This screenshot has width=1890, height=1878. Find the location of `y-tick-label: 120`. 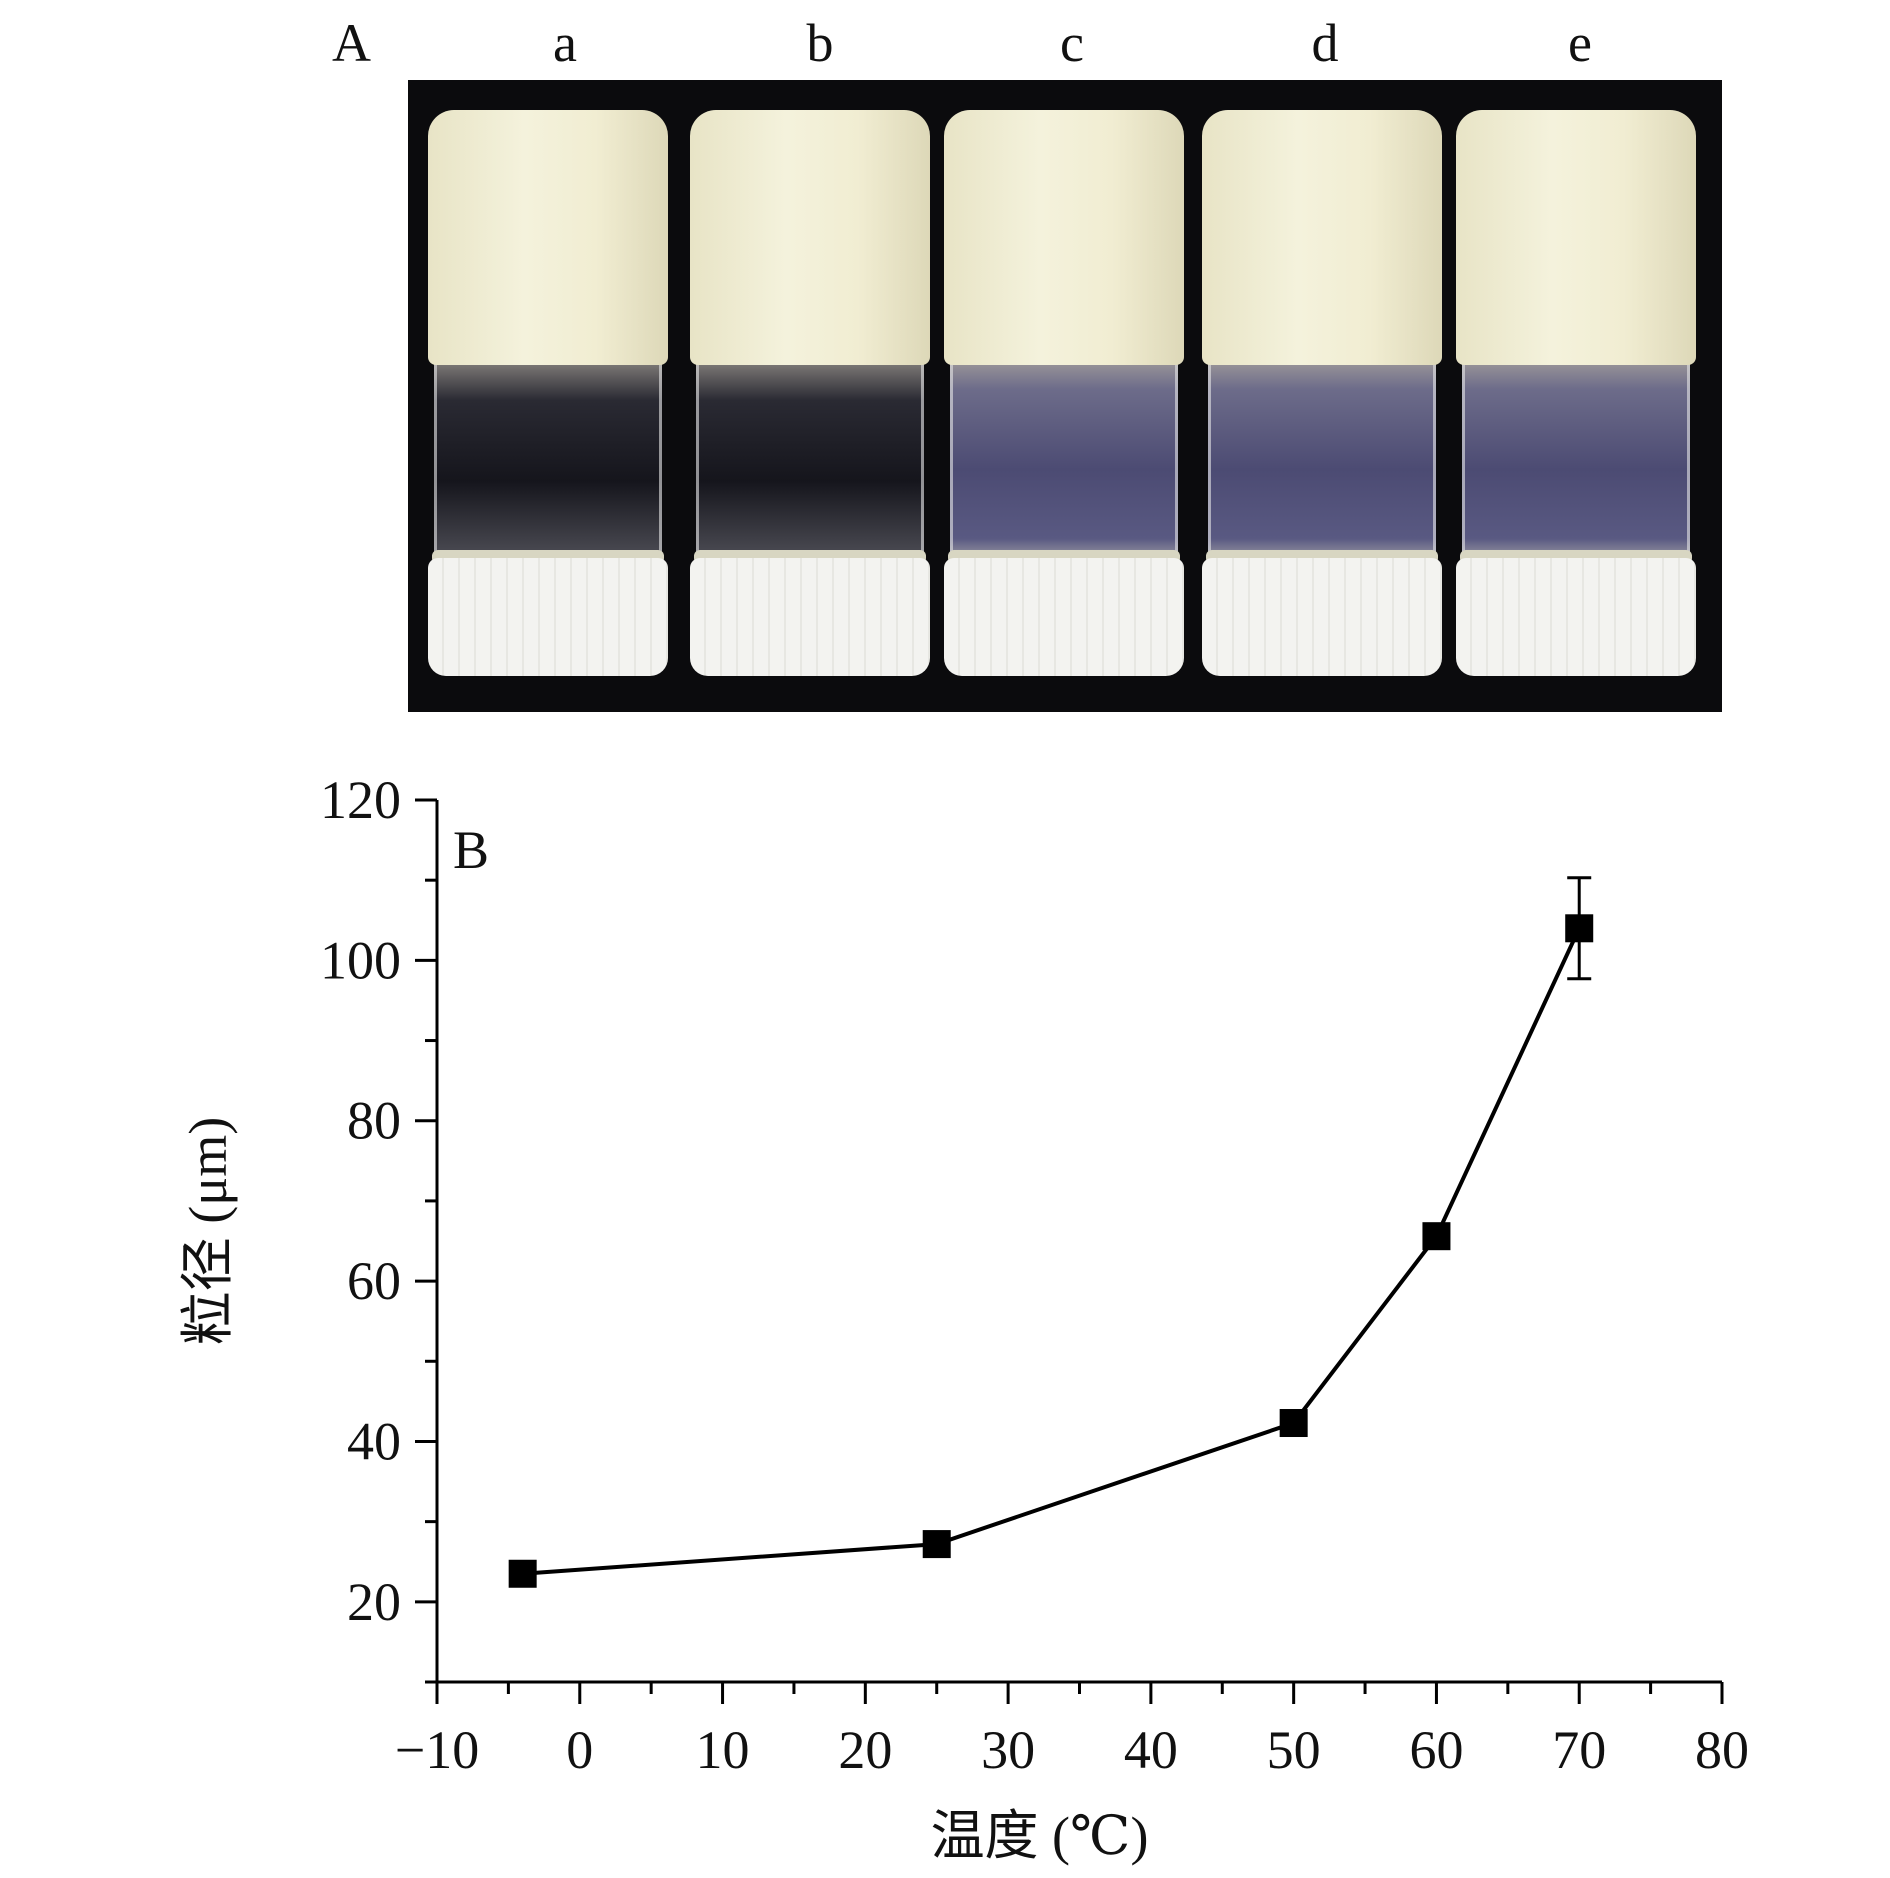

y-tick-label: 120 is located at coordinates (360, 800).